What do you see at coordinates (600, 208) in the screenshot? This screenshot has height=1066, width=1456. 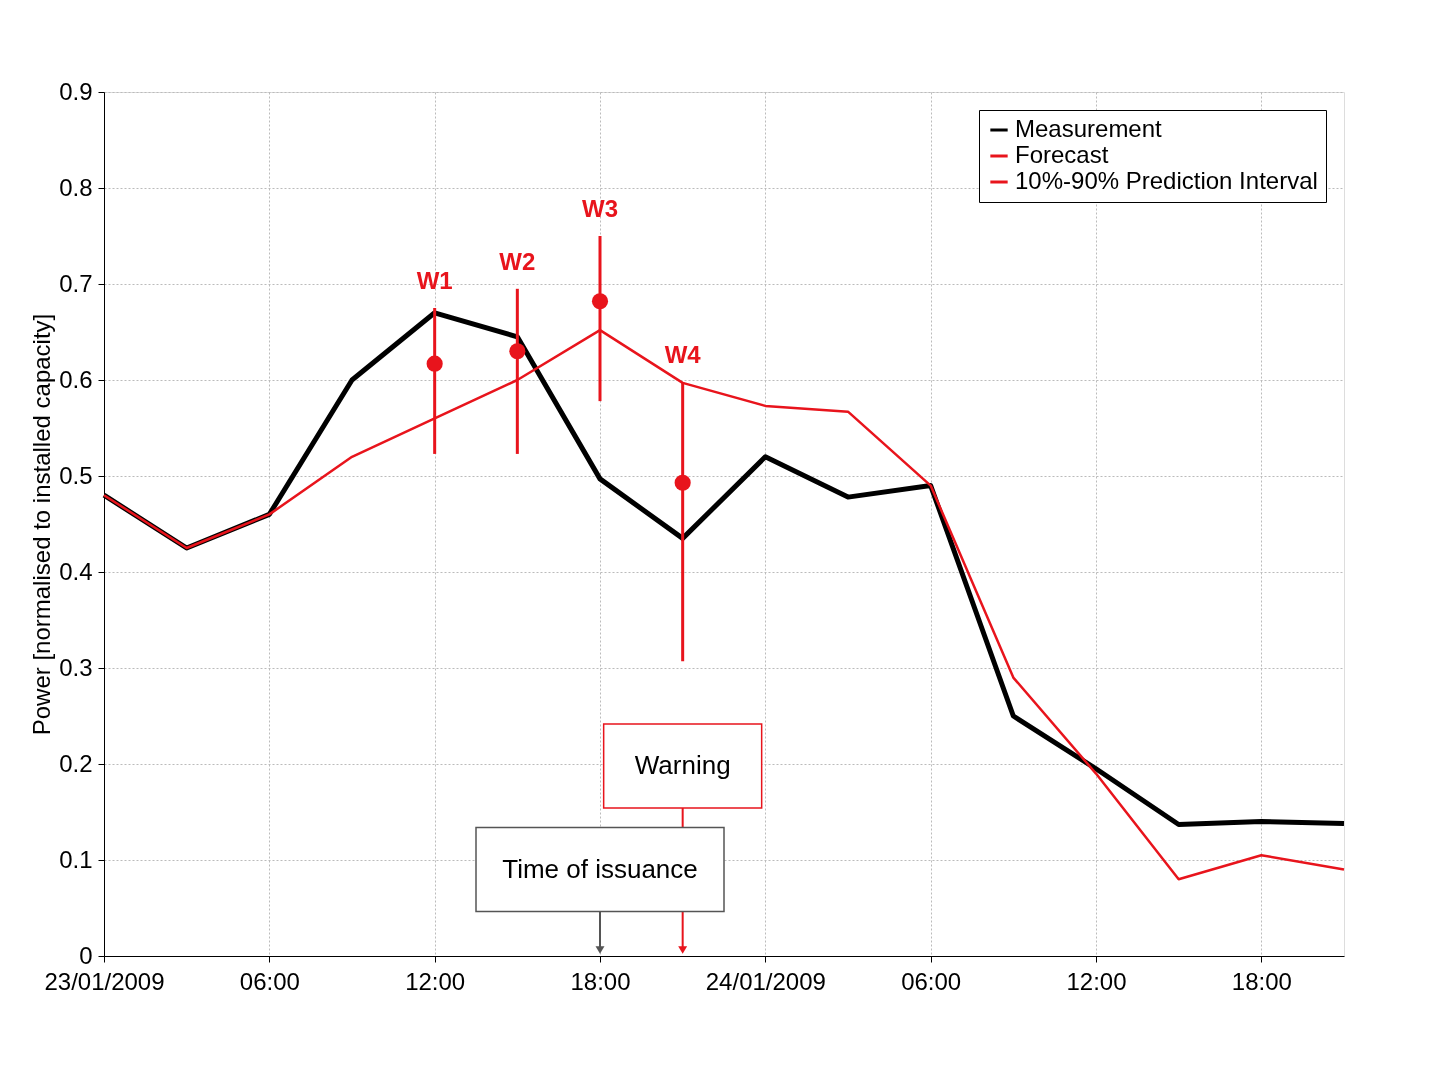 I see `annotation: W3` at bounding box center [600, 208].